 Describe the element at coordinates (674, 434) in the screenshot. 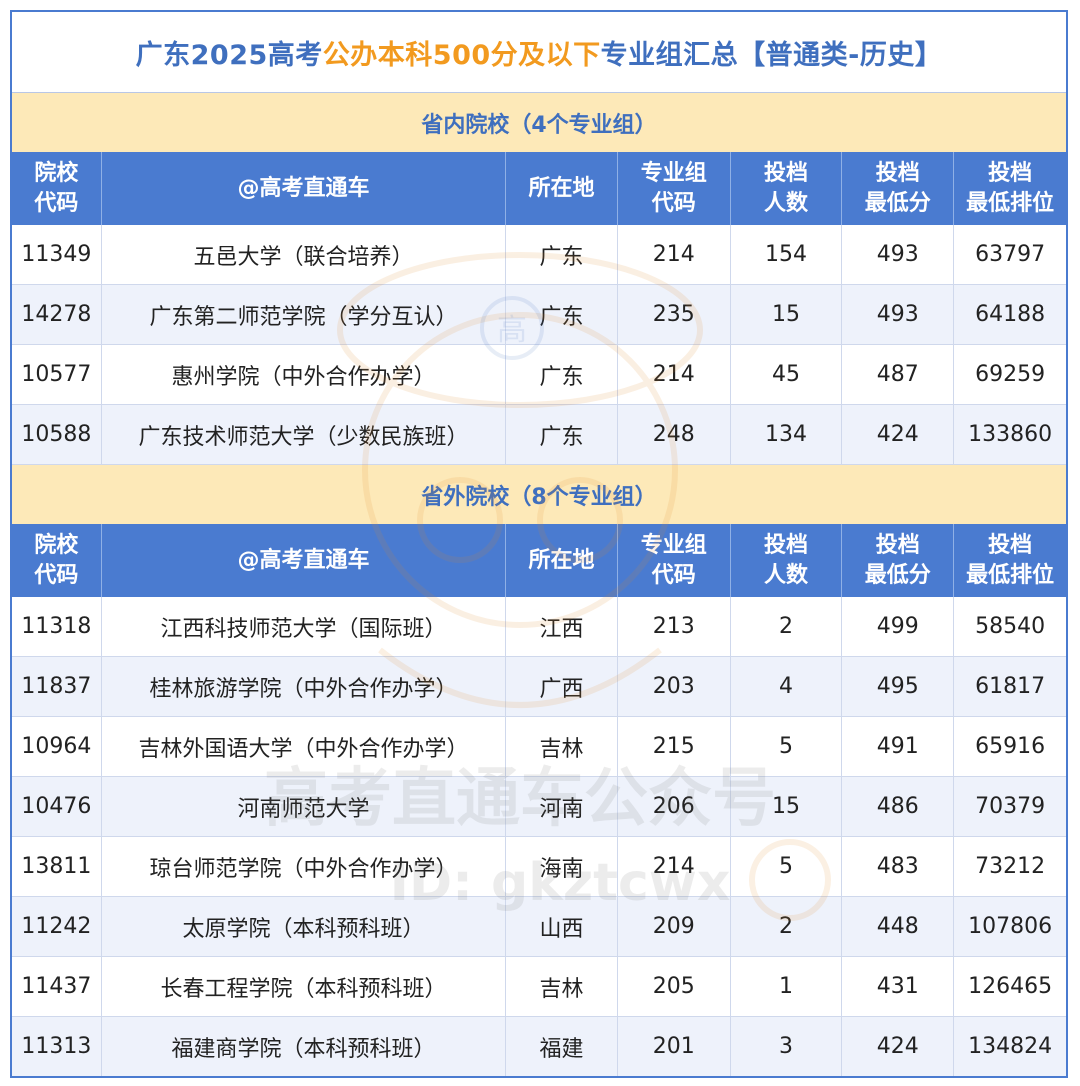

I see `cell-group-code: 248` at that location.